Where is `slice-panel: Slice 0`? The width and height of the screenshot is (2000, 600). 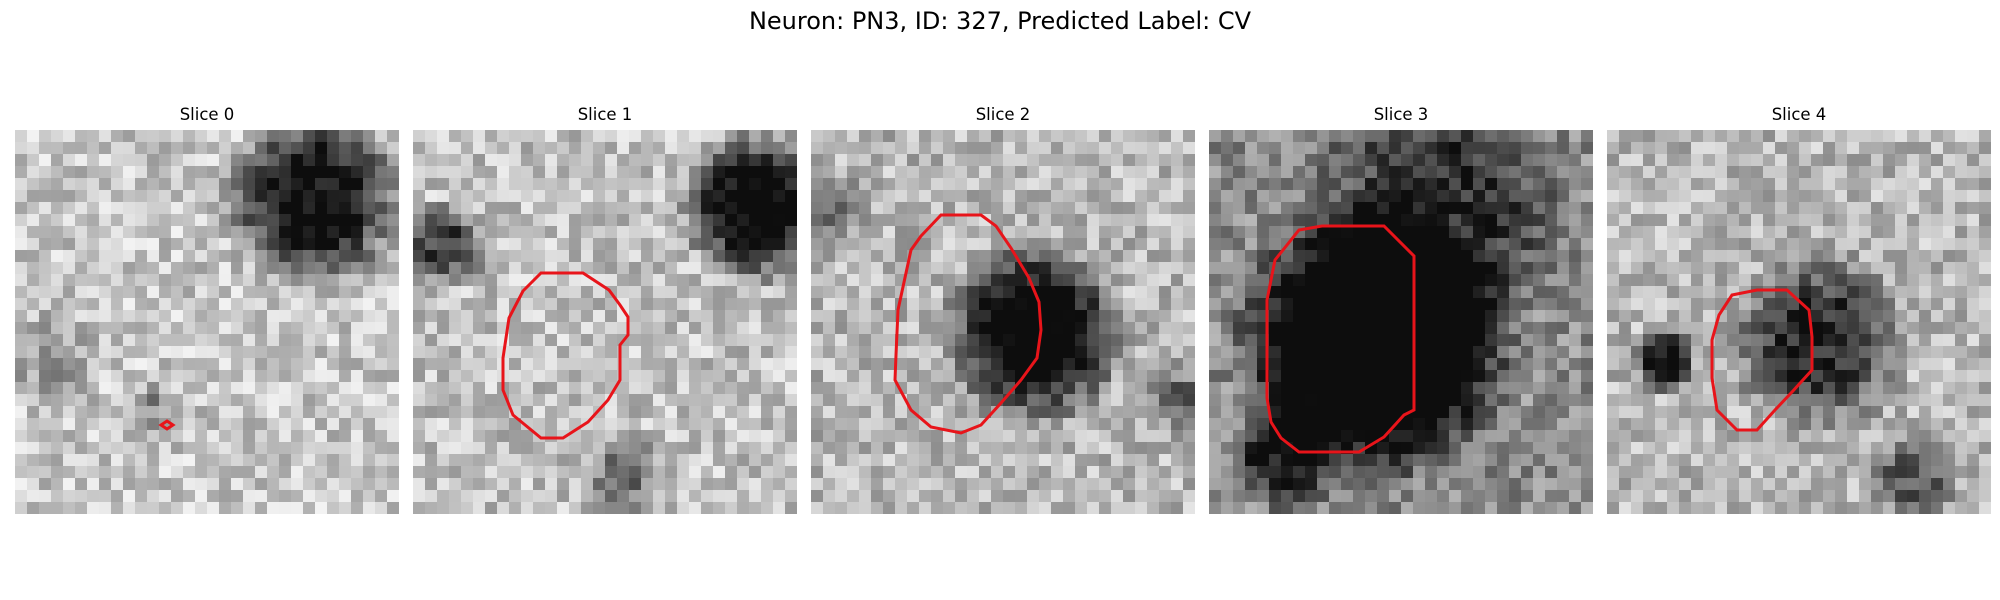
slice-panel: Slice 0 is located at coordinates (207, 309).